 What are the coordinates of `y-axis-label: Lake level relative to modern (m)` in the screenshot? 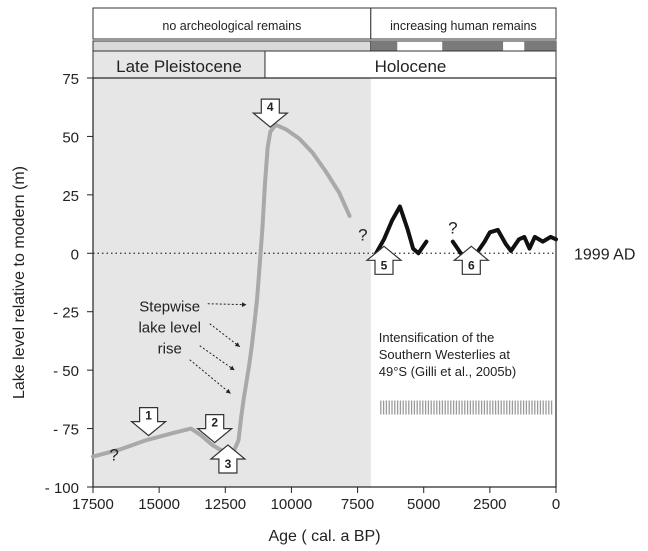 It's located at (19, 282).